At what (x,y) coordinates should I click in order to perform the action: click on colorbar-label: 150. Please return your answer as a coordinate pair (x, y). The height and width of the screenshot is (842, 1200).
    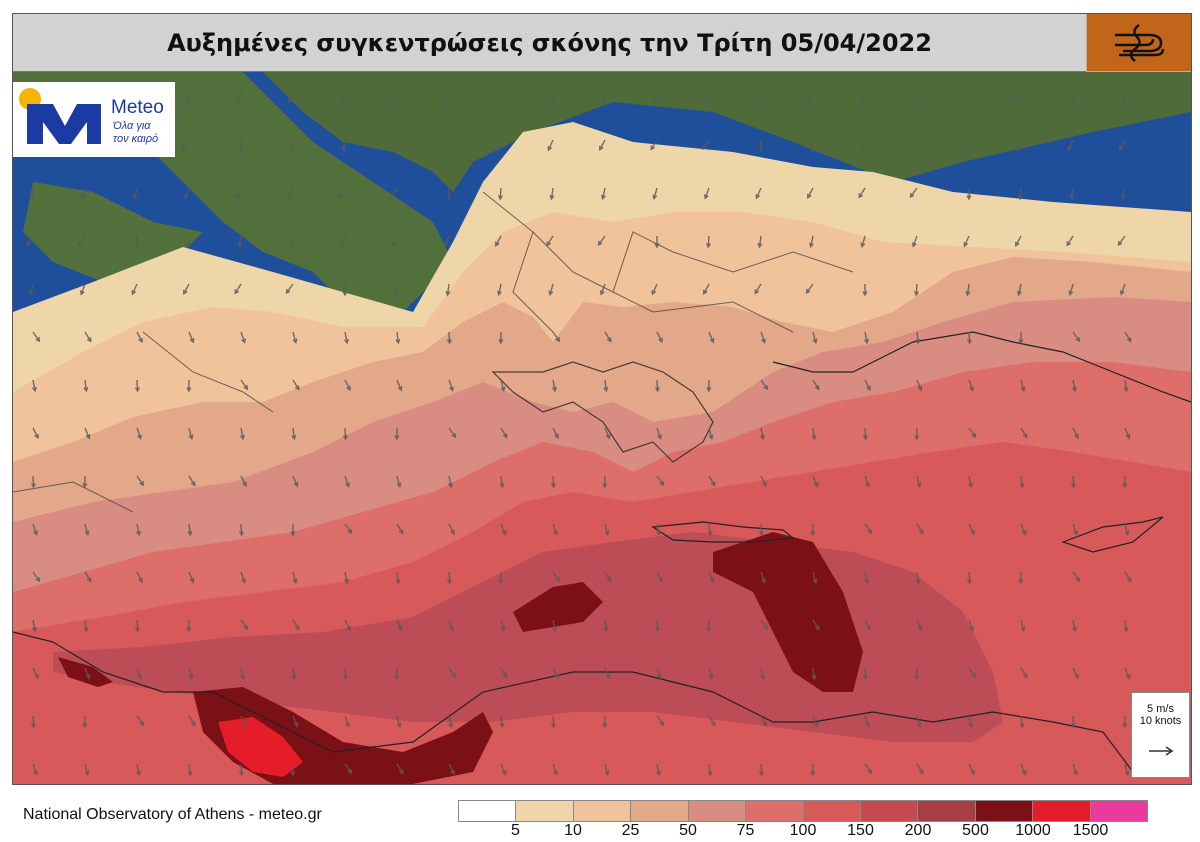
    Looking at the image, I should click on (860, 830).